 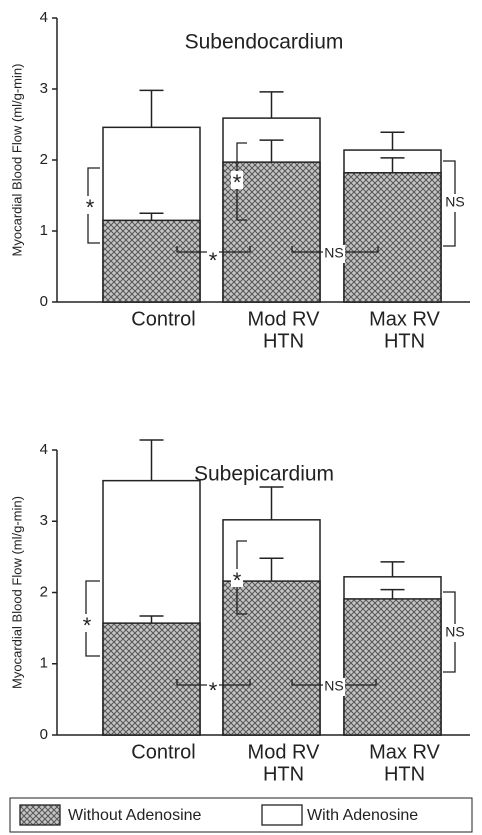 I want to click on chart-title: Subendocardium, so click(x=264, y=42).